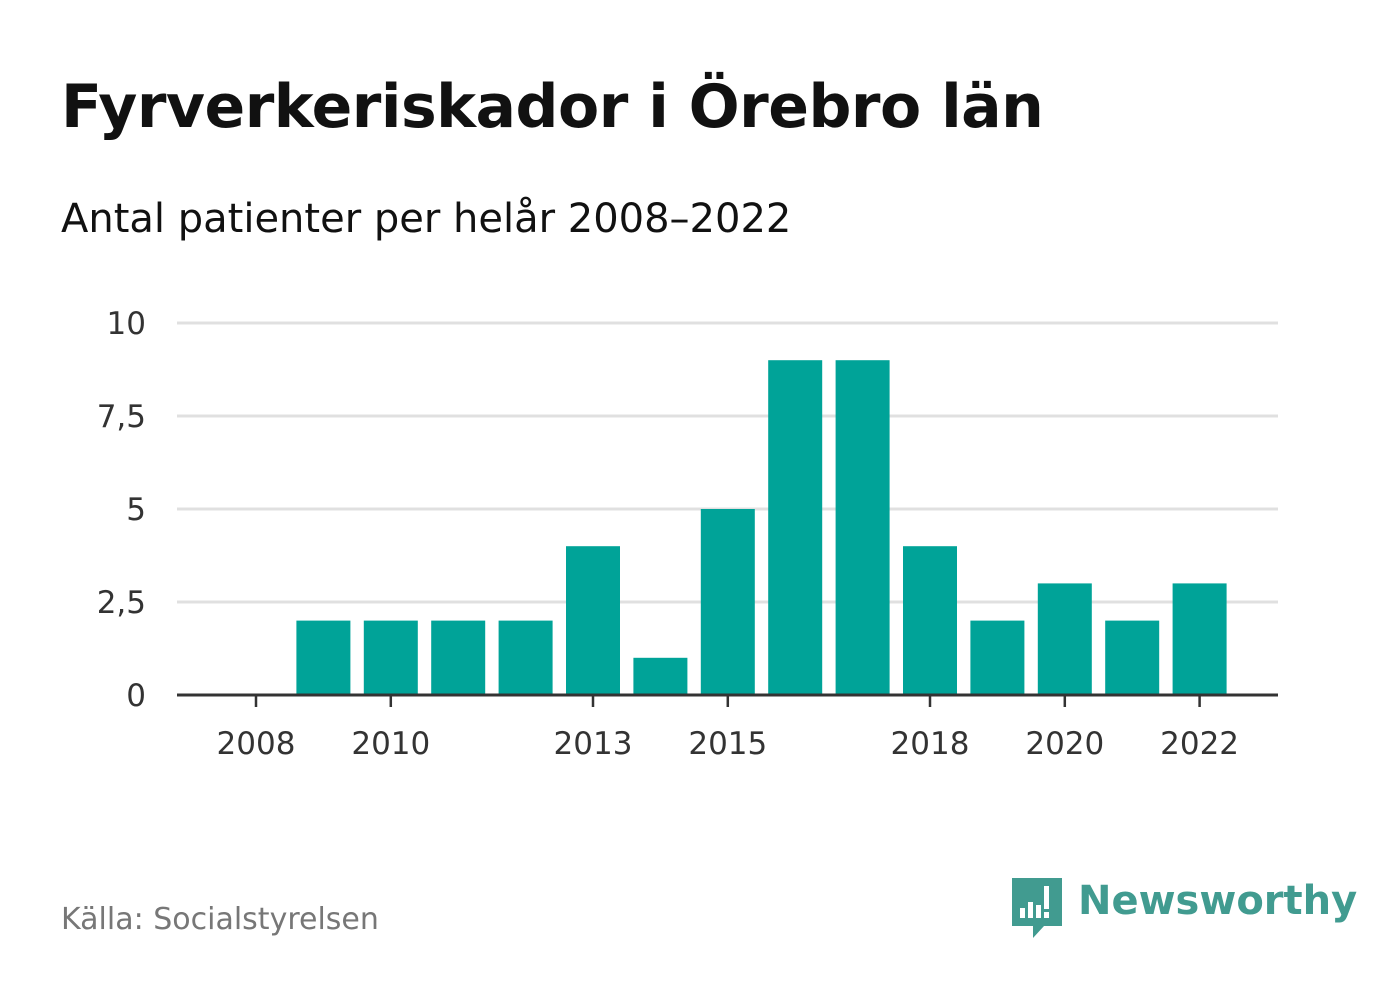 This screenshot has width=1382, height=999. Describe the element at coordinates (593, 620) in the screenshot. I see `bar-2013` at that location.